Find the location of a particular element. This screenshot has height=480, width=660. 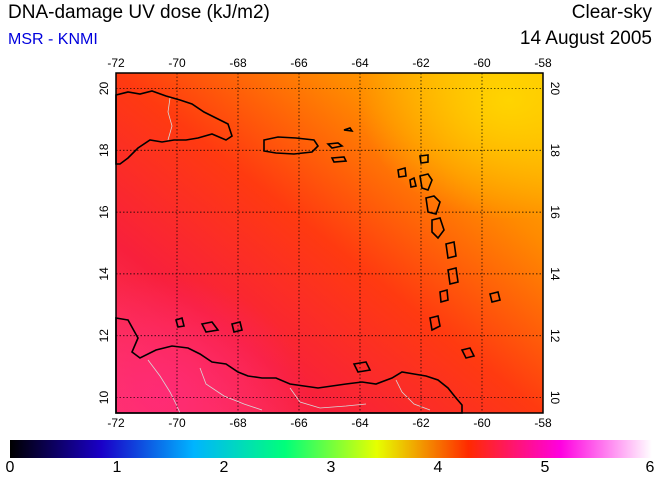

coast-barbados is located at coordinates (495, 297).